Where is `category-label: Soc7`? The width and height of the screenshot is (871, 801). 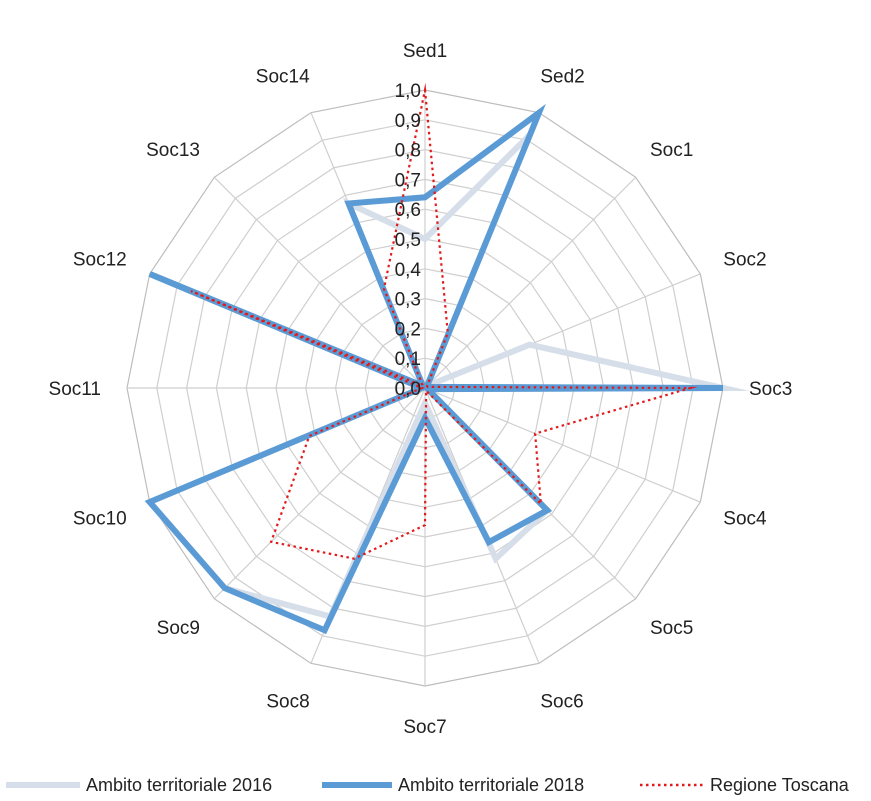
category-label: Soc7 is located at coordinates (424, 727).